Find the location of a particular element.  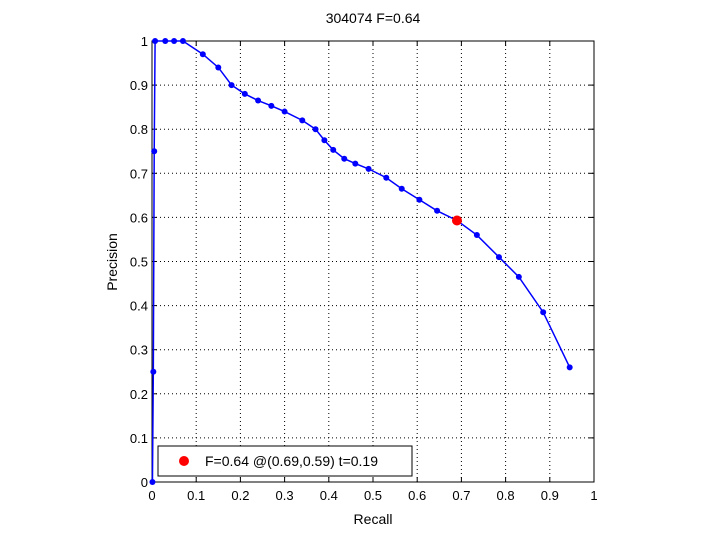

x-tick-label: 1 is located at coordinates (593, 495).